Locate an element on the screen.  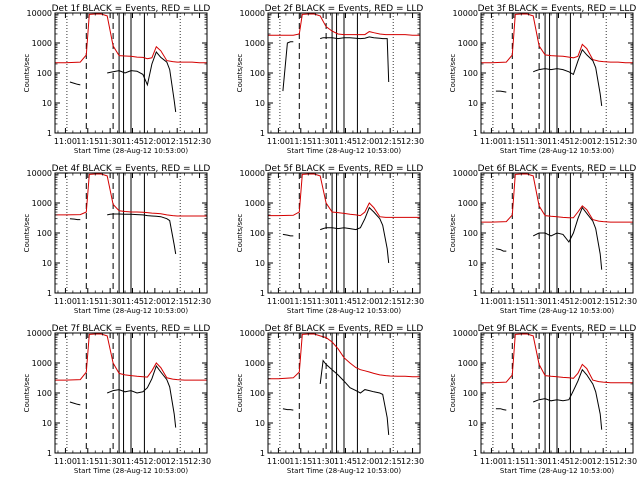
panel-title: Det 1f BLACK = Events, RED = LLD is located at coordinates (131, 9).